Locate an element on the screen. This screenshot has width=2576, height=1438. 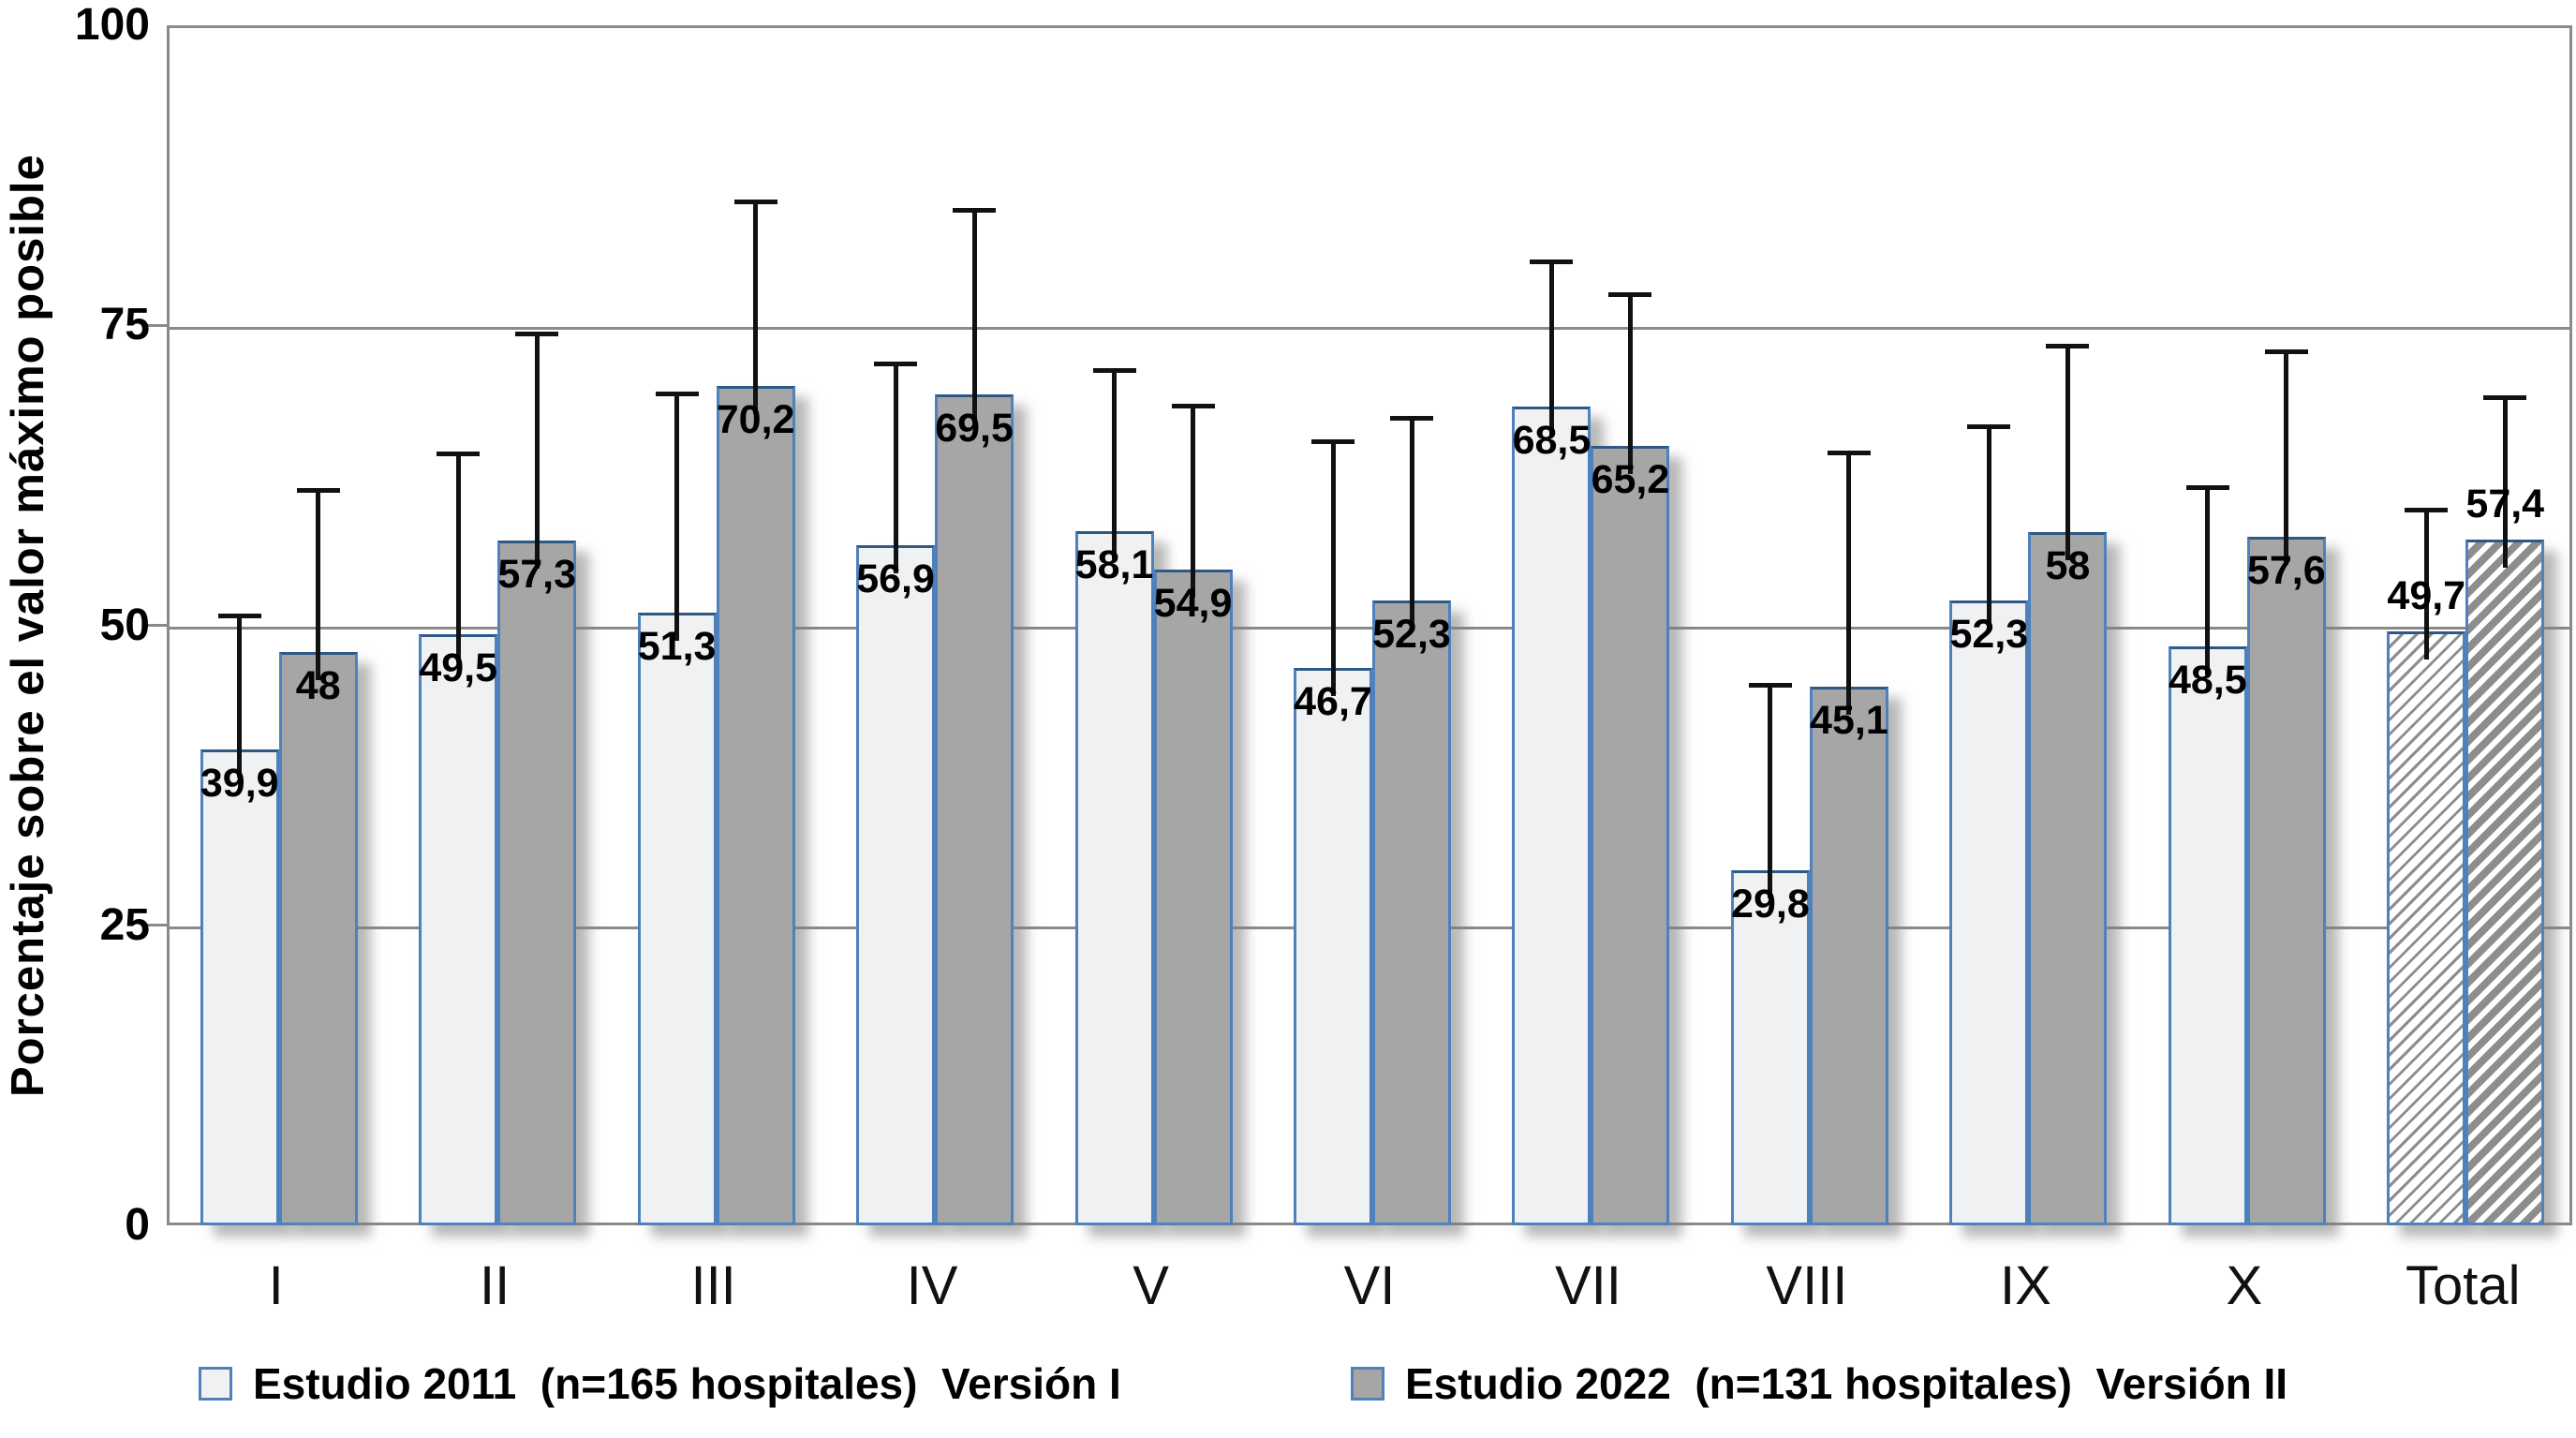
x-tick-label-X: X is located at coordinates (2244, 1285).